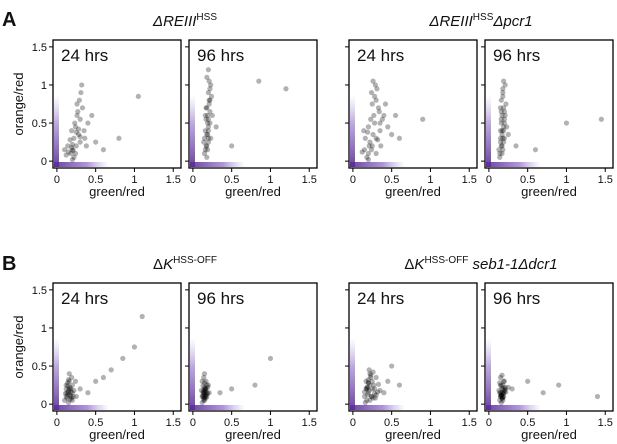  I want to click on y-axis-label: orange/red, so click(18, 347).